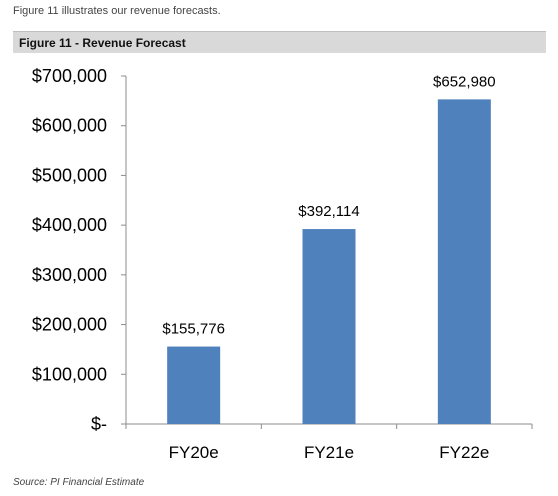  I want to click on y-tick-label: $100,000, so click(69, 374).